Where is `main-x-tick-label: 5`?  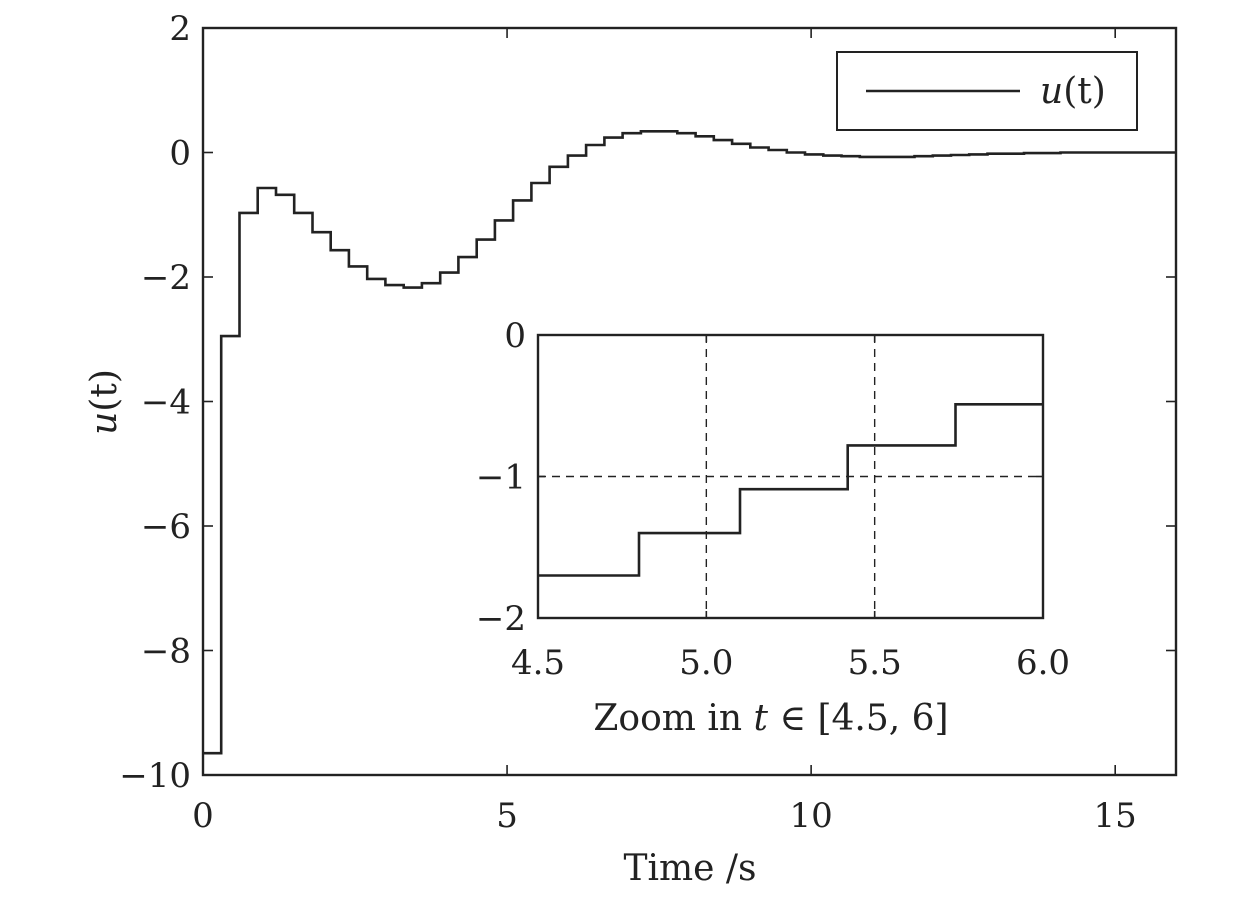 main-x-tick-label: 5 is located at coordinates (507, 816).